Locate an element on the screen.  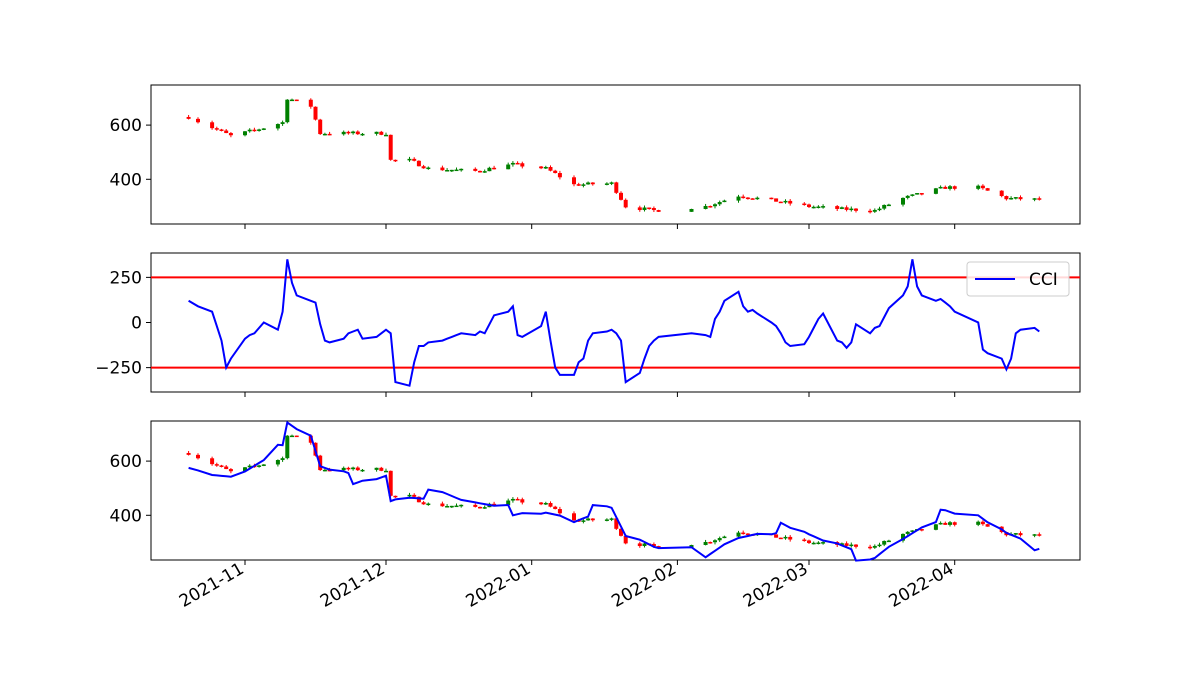
cci-series-line is located at coordinates (614, 323).